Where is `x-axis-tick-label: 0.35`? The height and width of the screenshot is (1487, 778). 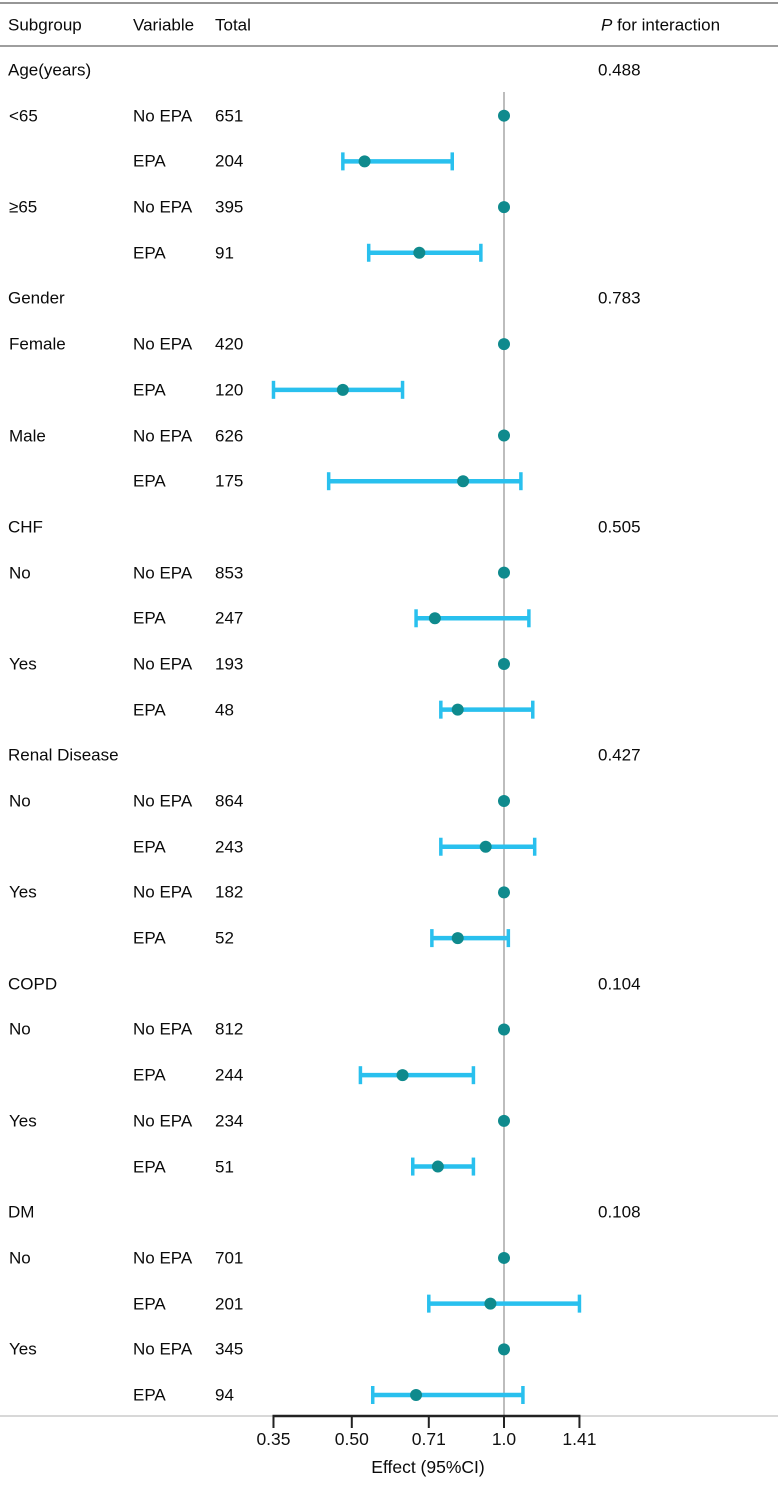
x-axis-tick-label: 0.35 is located at coordinates (273, 1439).